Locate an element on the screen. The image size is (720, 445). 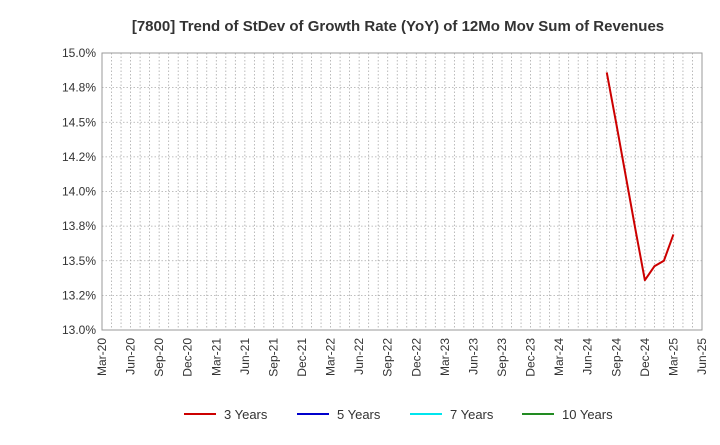
x-tick-label: Jun-25 is located at coordinates (702, 356).